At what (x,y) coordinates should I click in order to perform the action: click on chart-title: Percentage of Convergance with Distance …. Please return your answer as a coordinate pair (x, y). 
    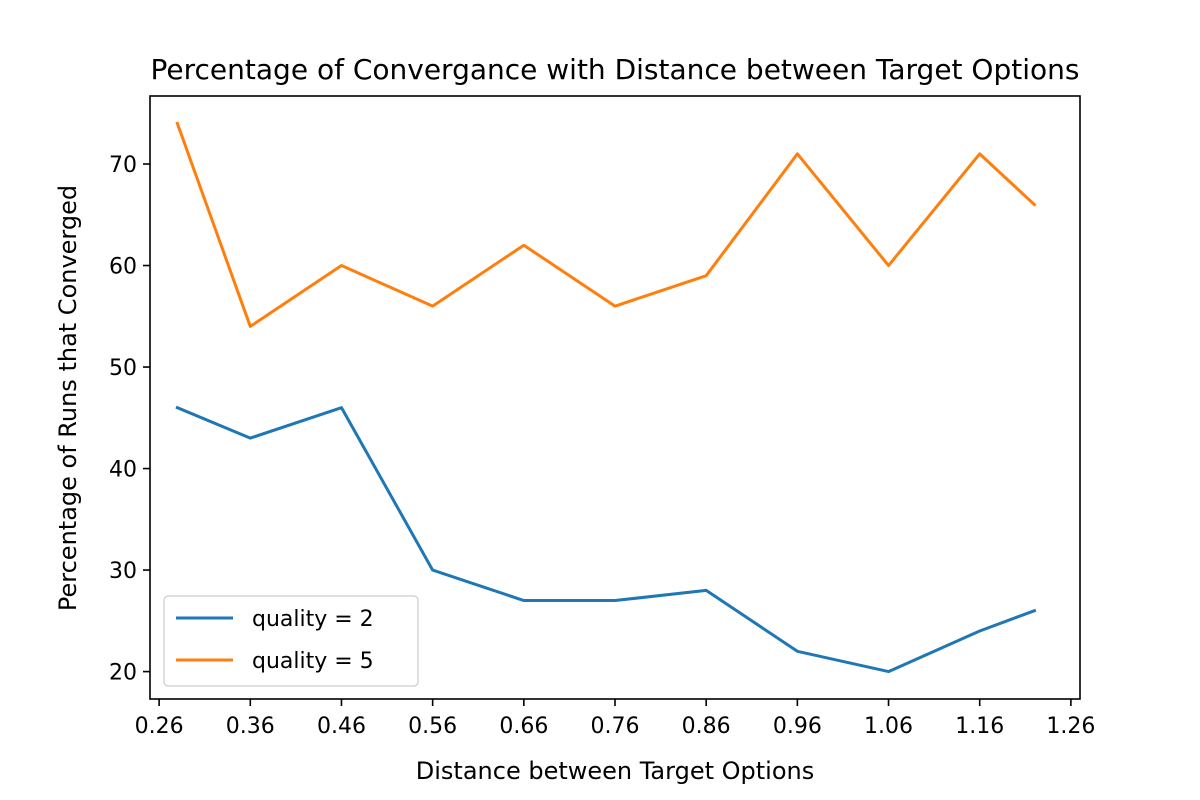
    Looking at the image, I should click on (615, 69).